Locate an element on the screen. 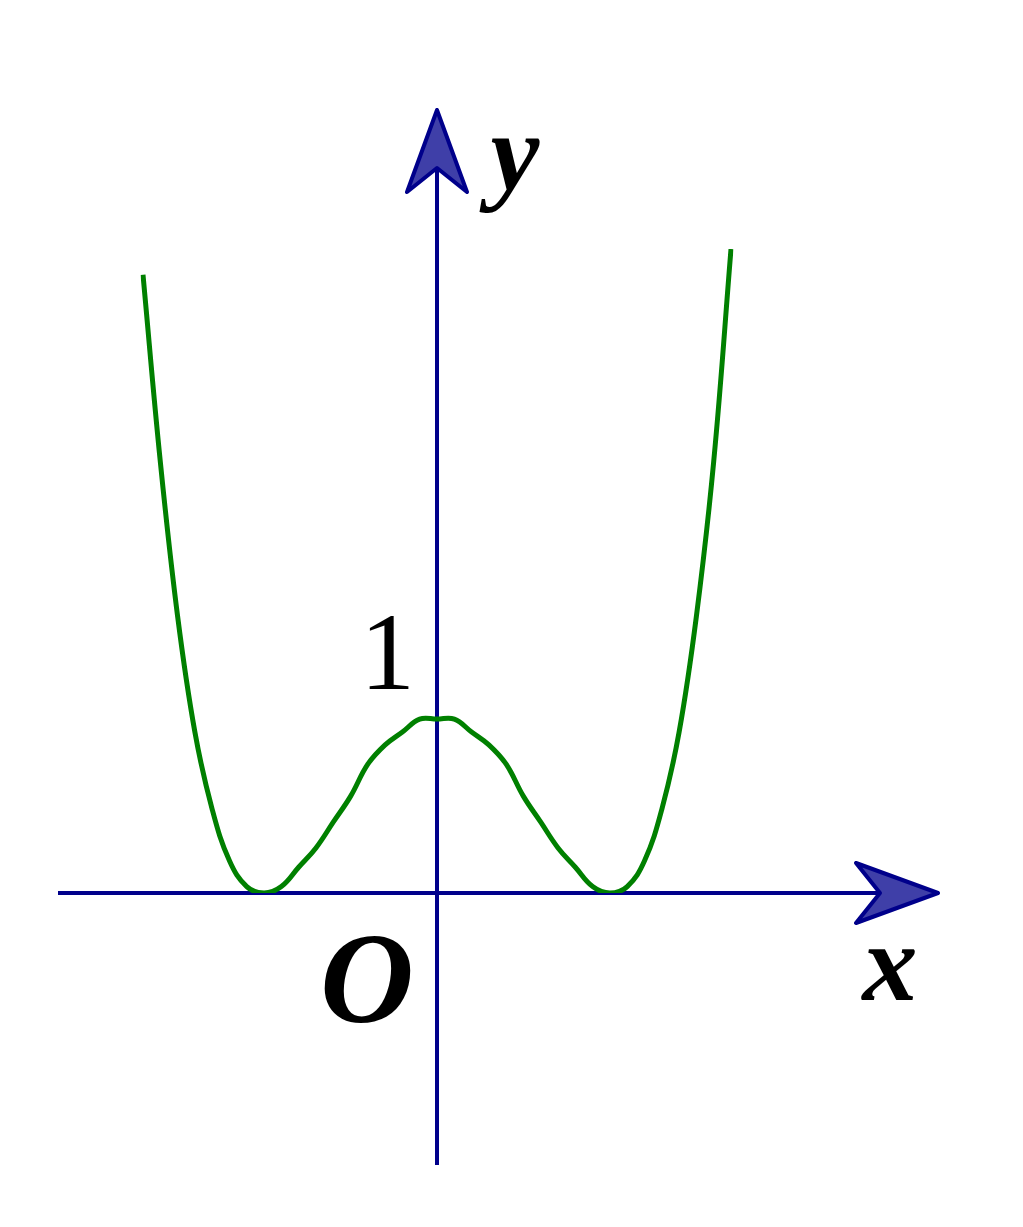 The height and width of the screenshot is (1227, 1023). y-axis-title: y is located at coordinates (509, 153).